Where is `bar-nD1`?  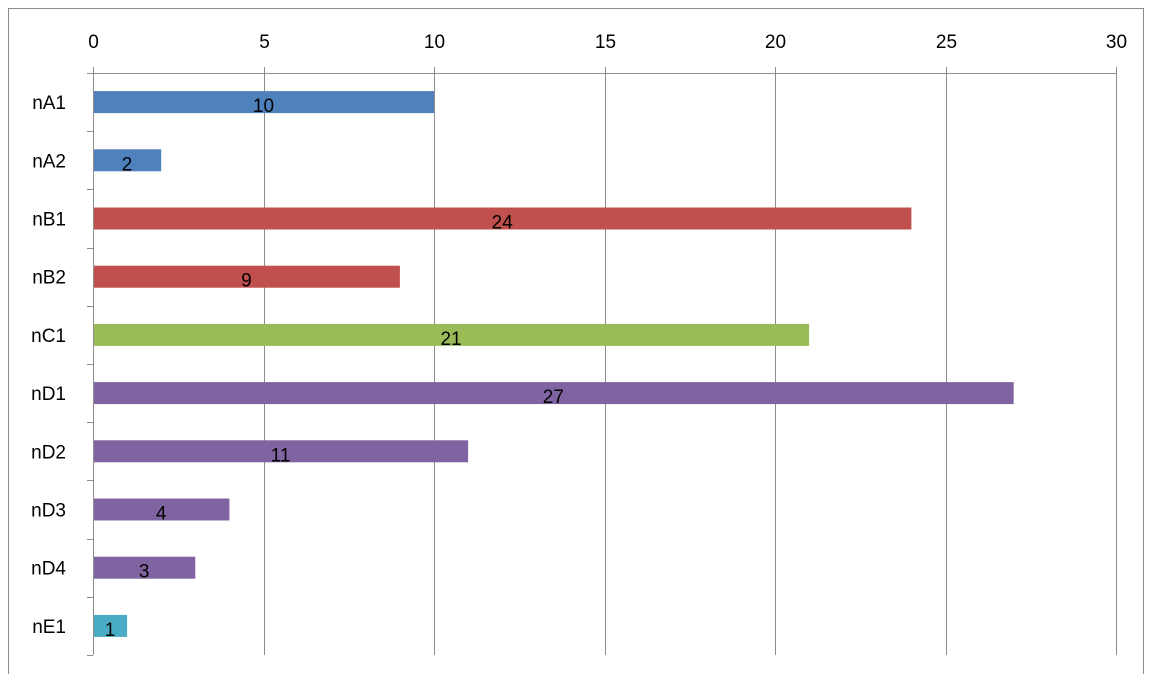 bar-nD1 is located at coordinates (554, 393).